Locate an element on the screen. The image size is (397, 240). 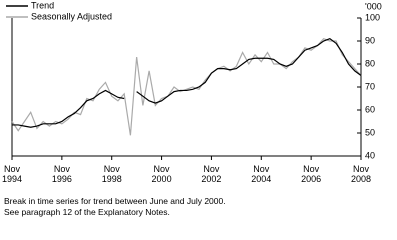
y-tick-label: 60 is located at coordinates (370, 109).